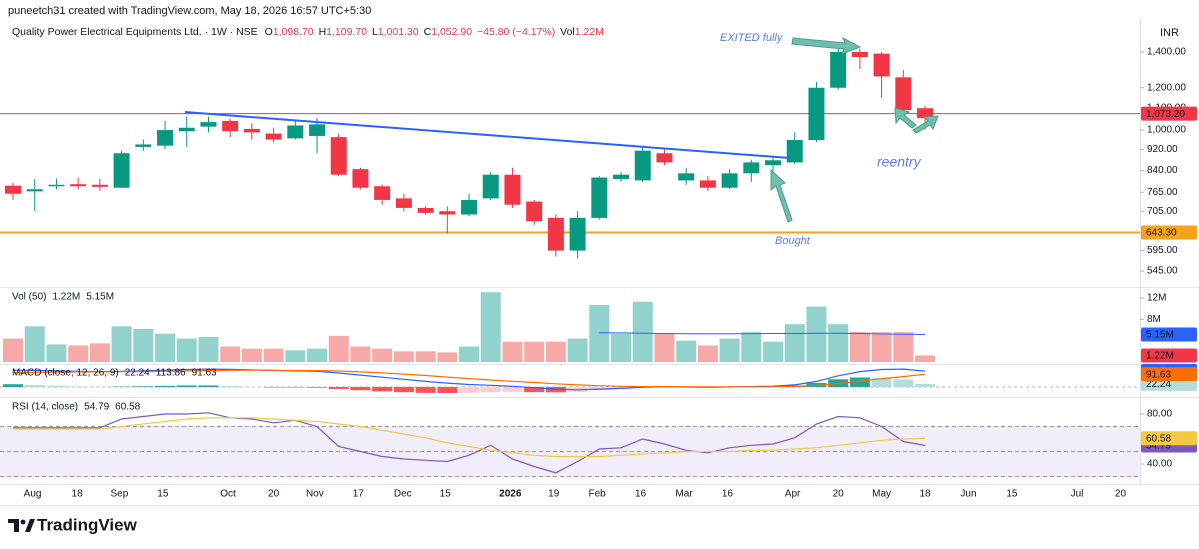 This screenshot has height=549, width=1199. I want to click on y-tick-label: 920.00, so click(1162, 149).